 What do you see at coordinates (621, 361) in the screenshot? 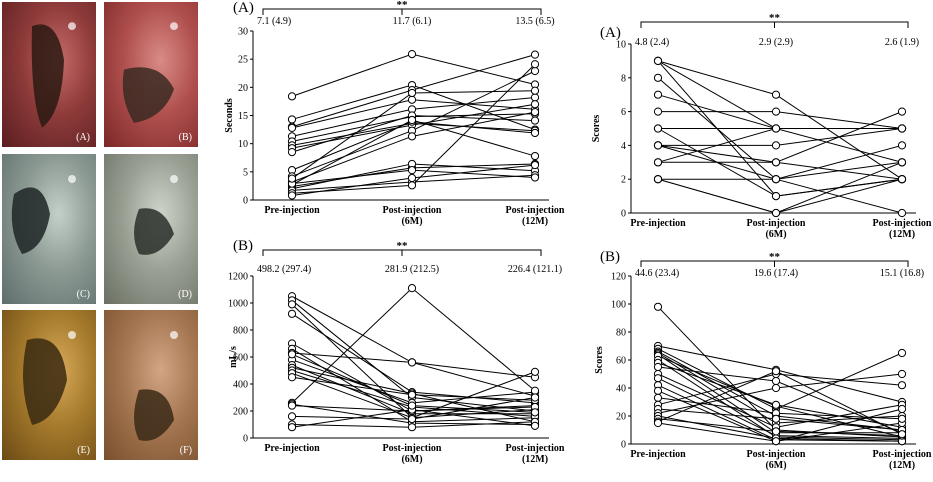
I see `y-tick-label: 60` at bounding box center [621, 361].